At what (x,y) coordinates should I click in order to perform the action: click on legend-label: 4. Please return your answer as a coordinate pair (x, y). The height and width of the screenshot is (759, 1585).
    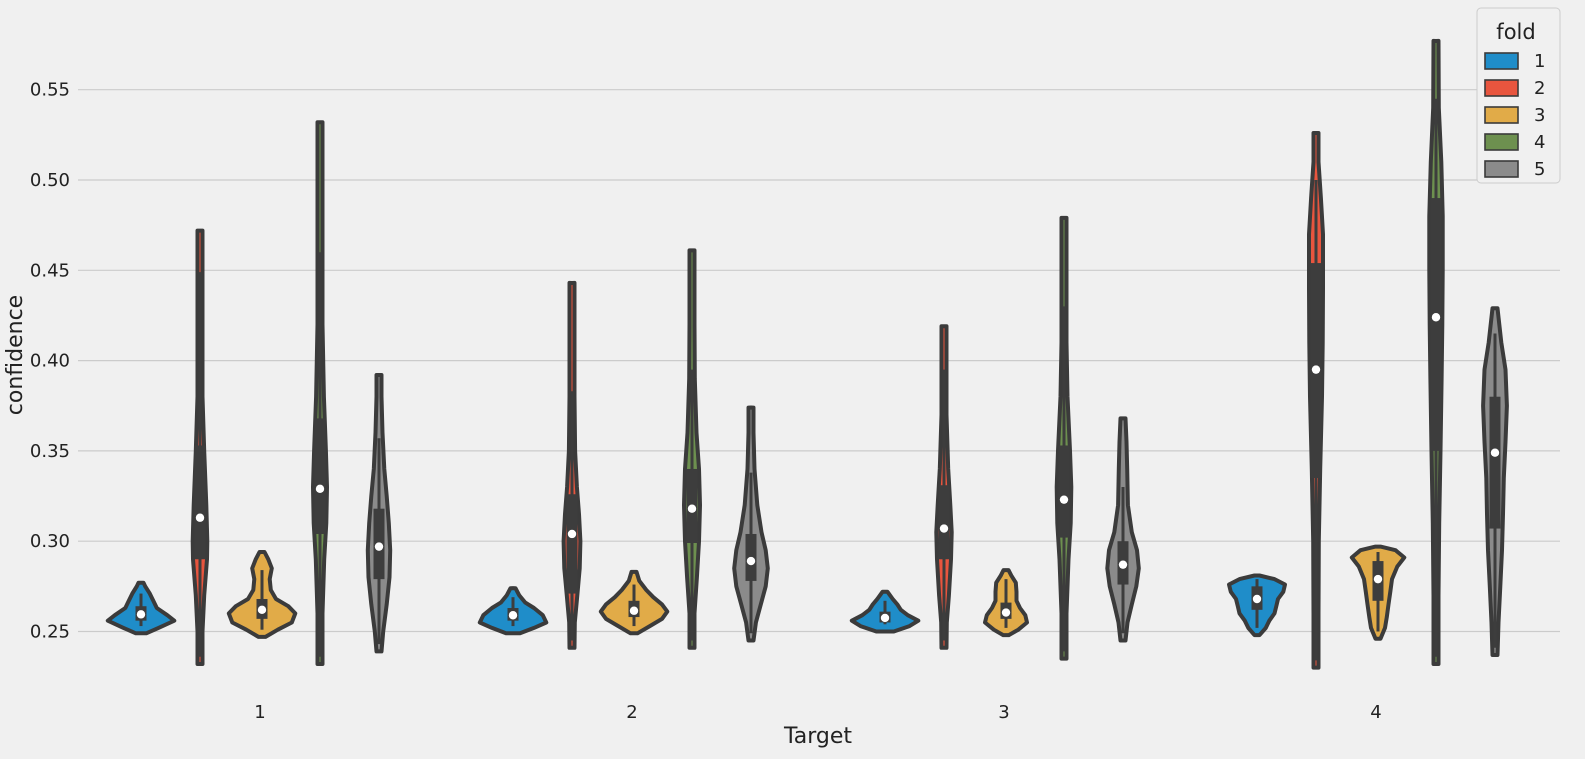
    Looking at the image, I should click on (1539, 142).